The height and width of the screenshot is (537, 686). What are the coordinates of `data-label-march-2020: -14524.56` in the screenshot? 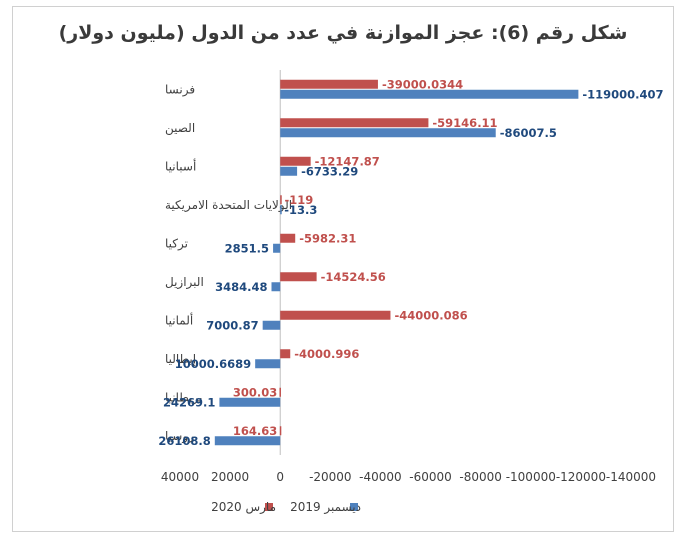 It's located at (353, 277).